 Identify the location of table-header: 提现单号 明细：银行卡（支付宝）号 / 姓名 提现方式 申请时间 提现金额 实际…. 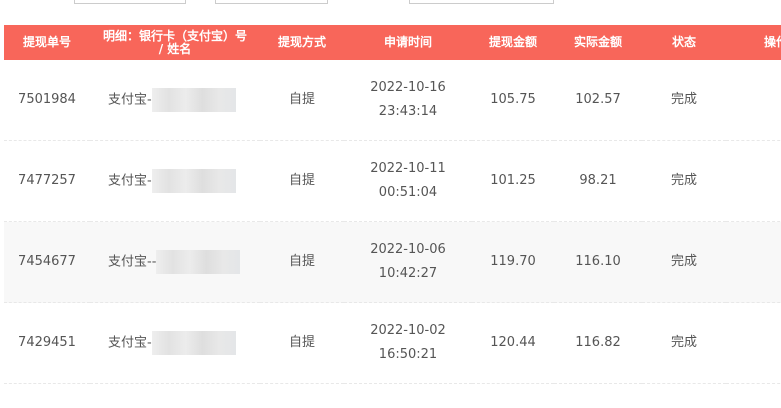
(392, 42).